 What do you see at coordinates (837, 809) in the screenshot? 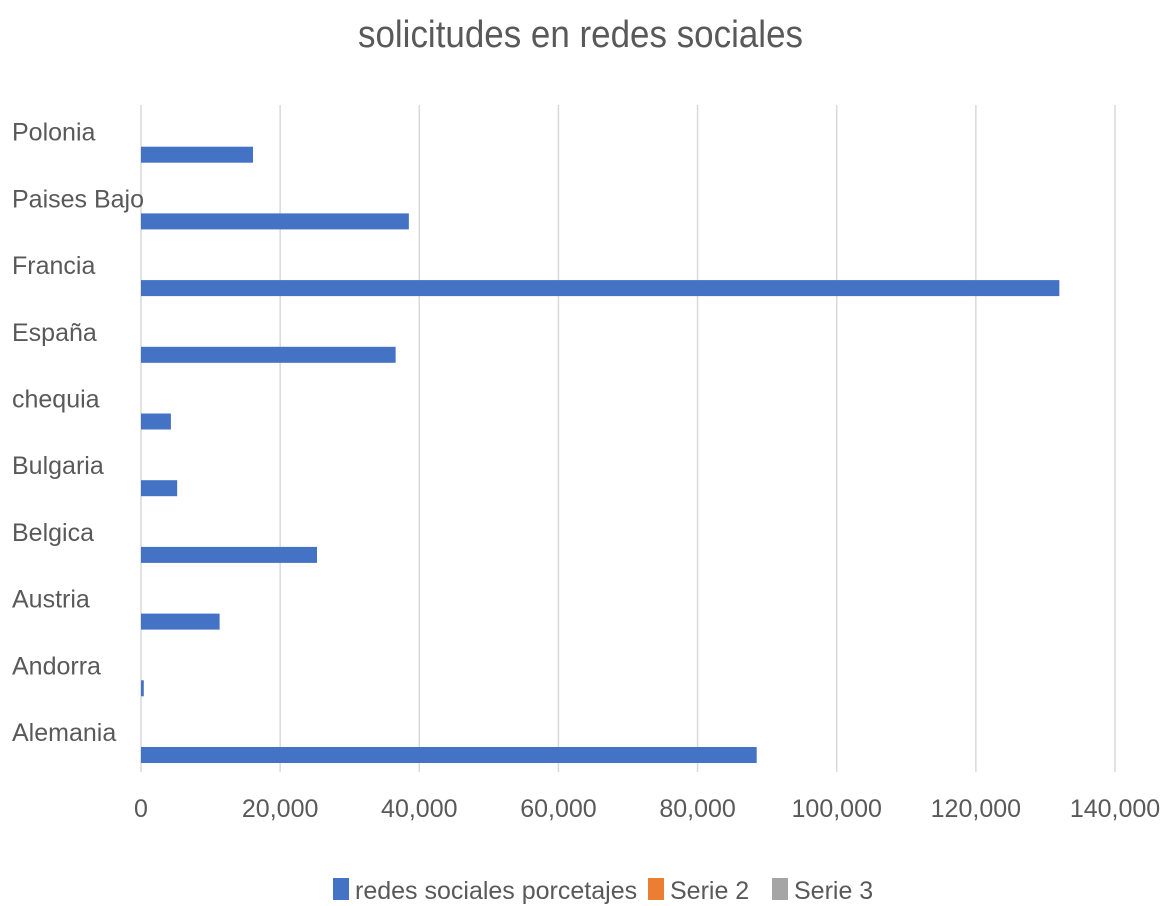
I see `x-tick-label: 100,000` at bounding box center [837, 809].